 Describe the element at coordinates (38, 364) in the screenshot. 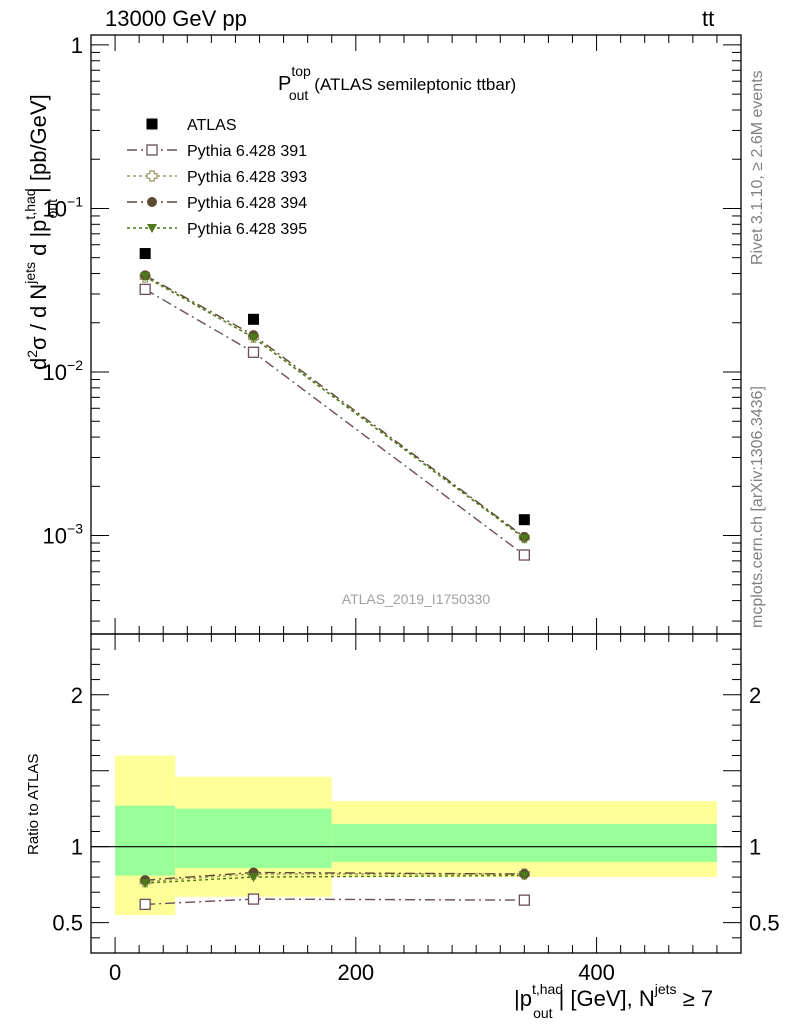

I see `ylabel-d: d` at that location.